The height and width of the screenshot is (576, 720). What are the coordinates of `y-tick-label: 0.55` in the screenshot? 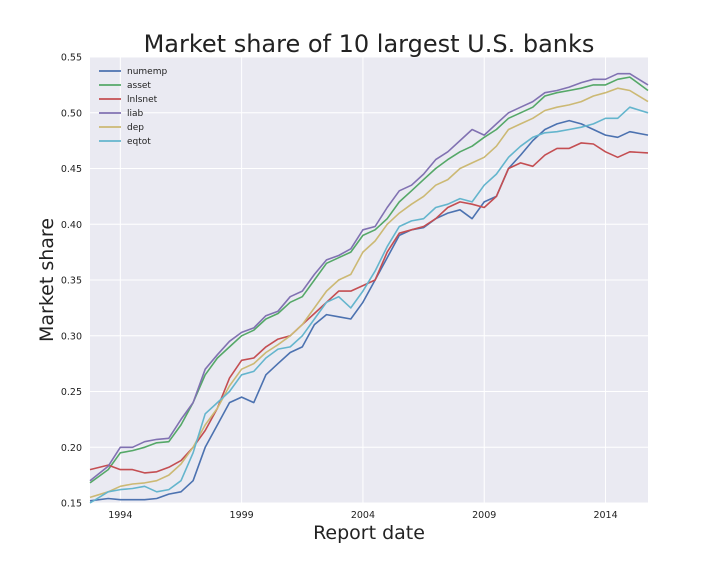 It's located at (71, 58).